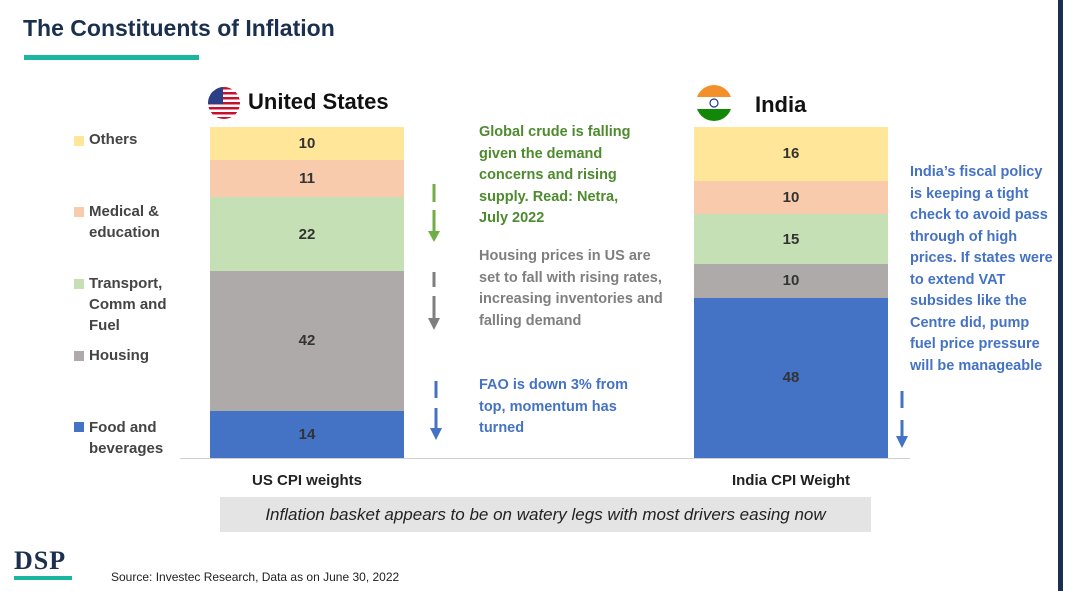 This screenshot has width=1065, height=591. What do you see at coordinates (79, 141) in the screenshot?
I see `legend-swatch-others` at bounding box center [79, 141].